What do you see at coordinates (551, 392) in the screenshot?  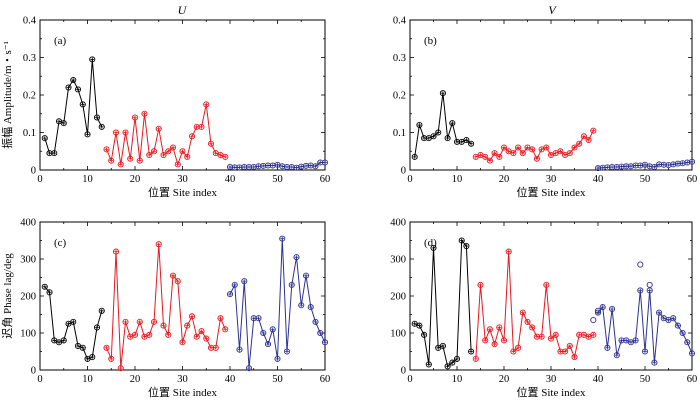 I see `x-axis-label-d: 位置 Site index` at bounding box center [551, 392].